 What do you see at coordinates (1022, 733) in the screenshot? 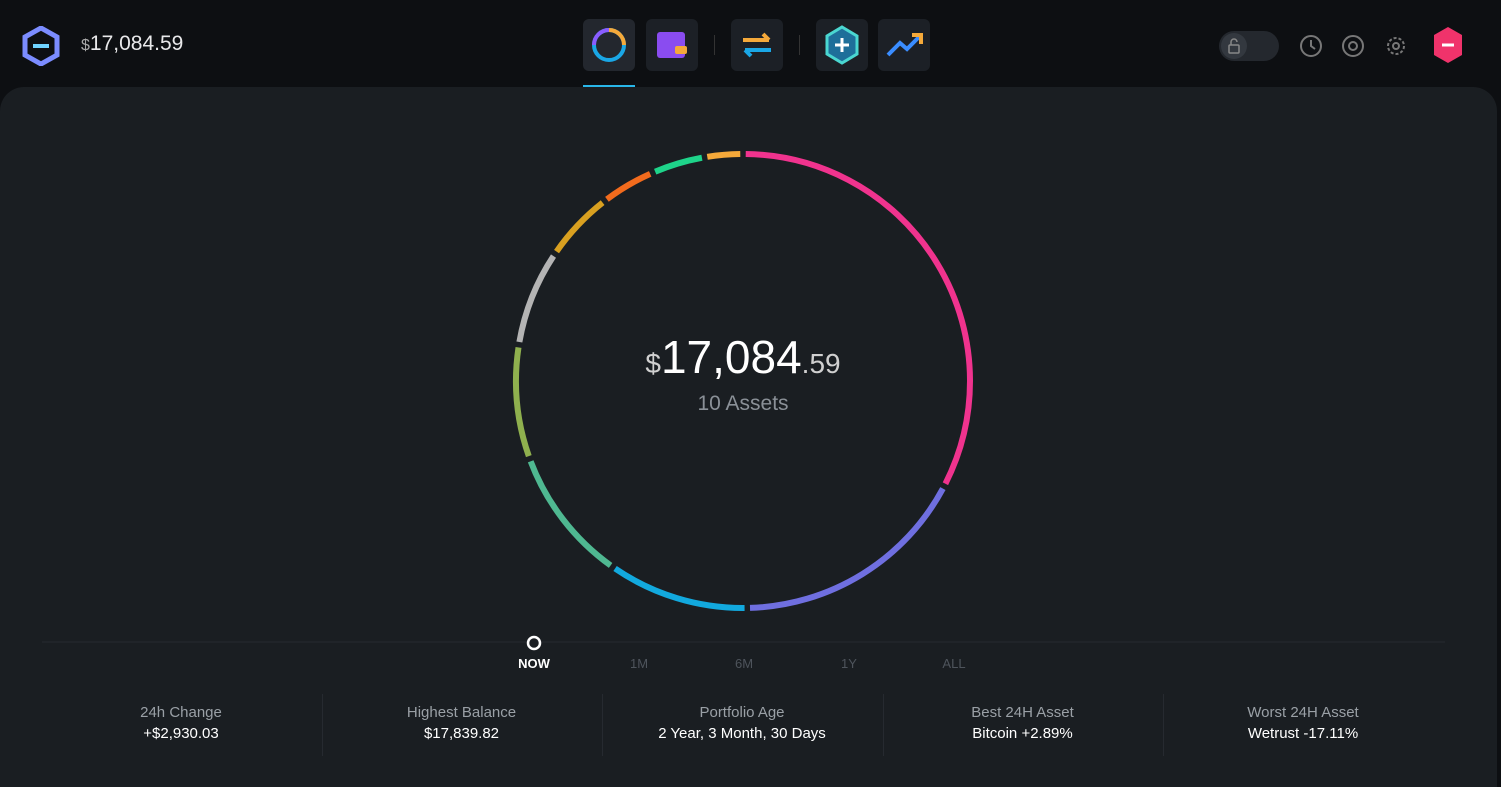
I see `stat-value: Bitcoin +2.89%` at bounding box center [1022, 733].